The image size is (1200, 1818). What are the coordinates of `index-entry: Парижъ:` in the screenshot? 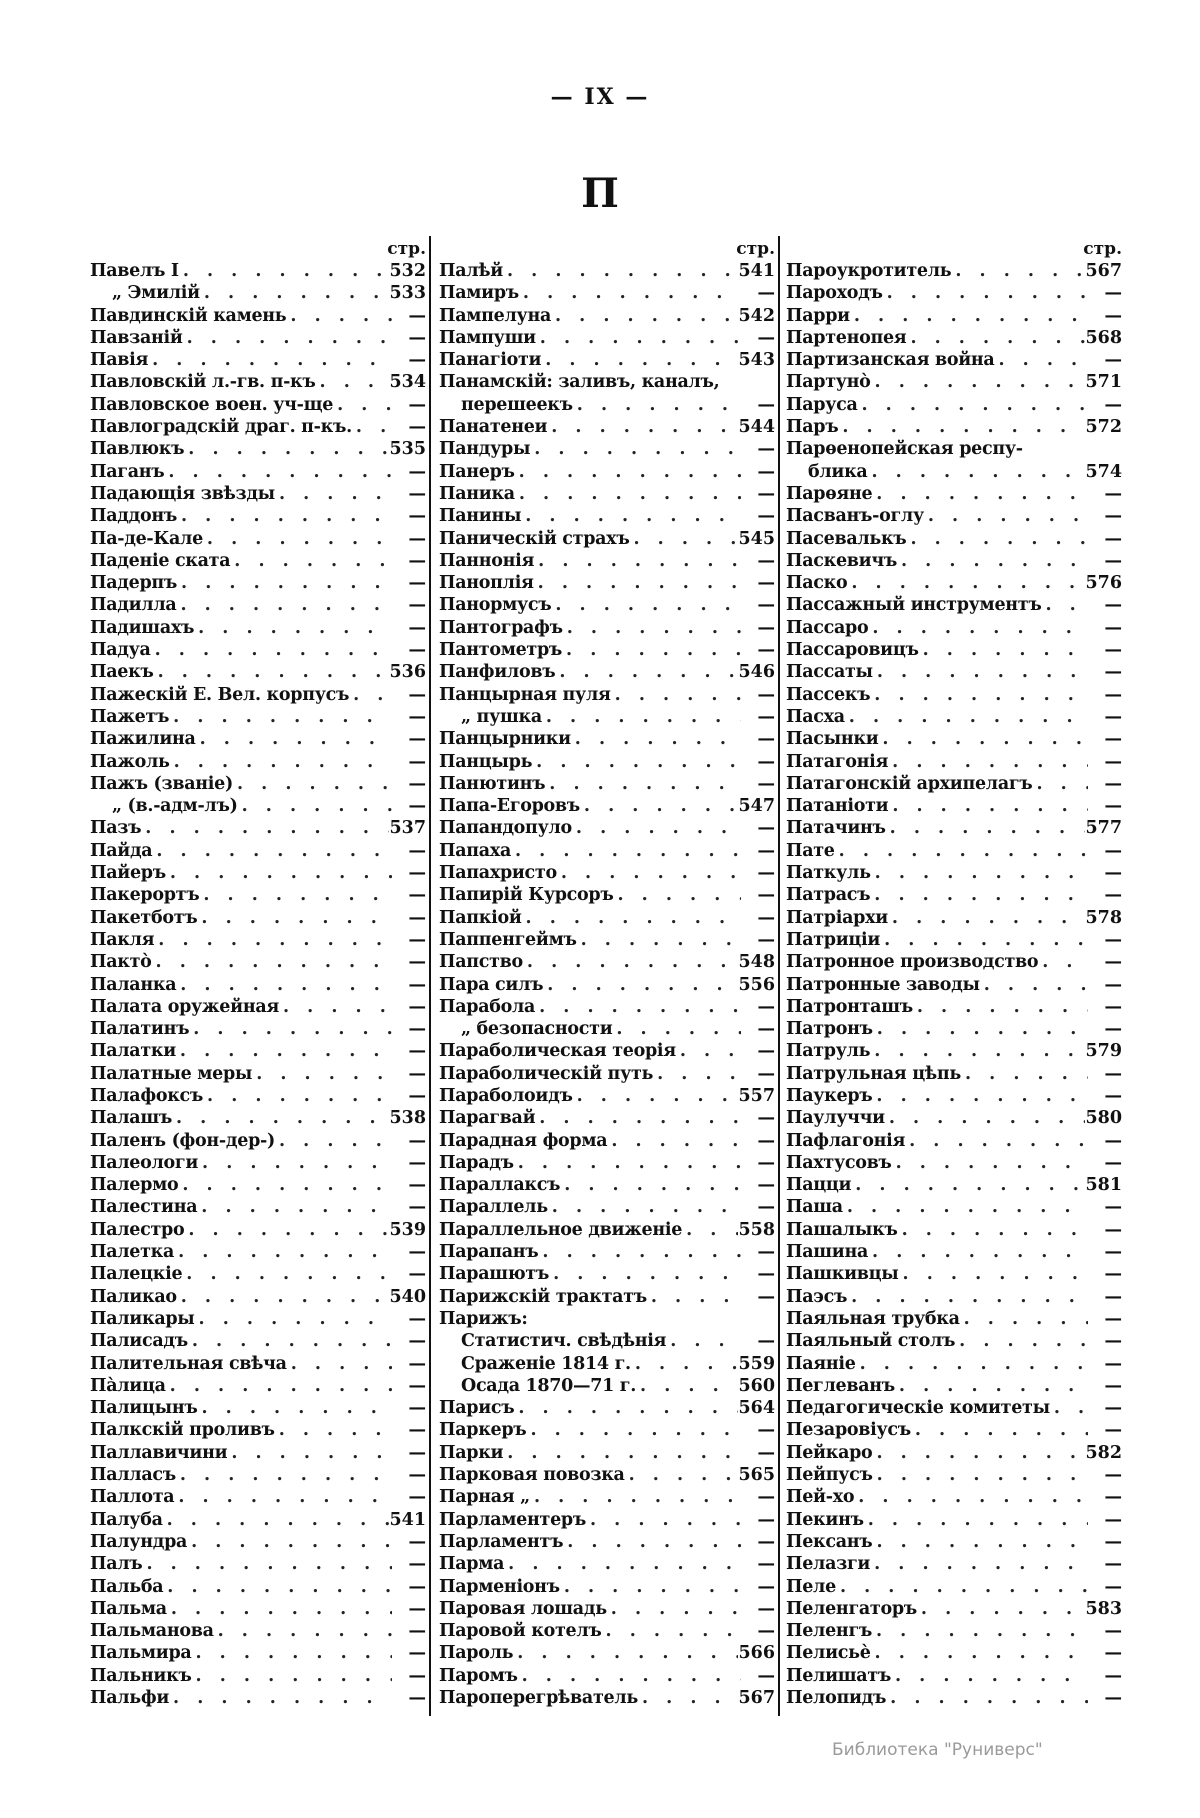 It's located at (607, 1319).